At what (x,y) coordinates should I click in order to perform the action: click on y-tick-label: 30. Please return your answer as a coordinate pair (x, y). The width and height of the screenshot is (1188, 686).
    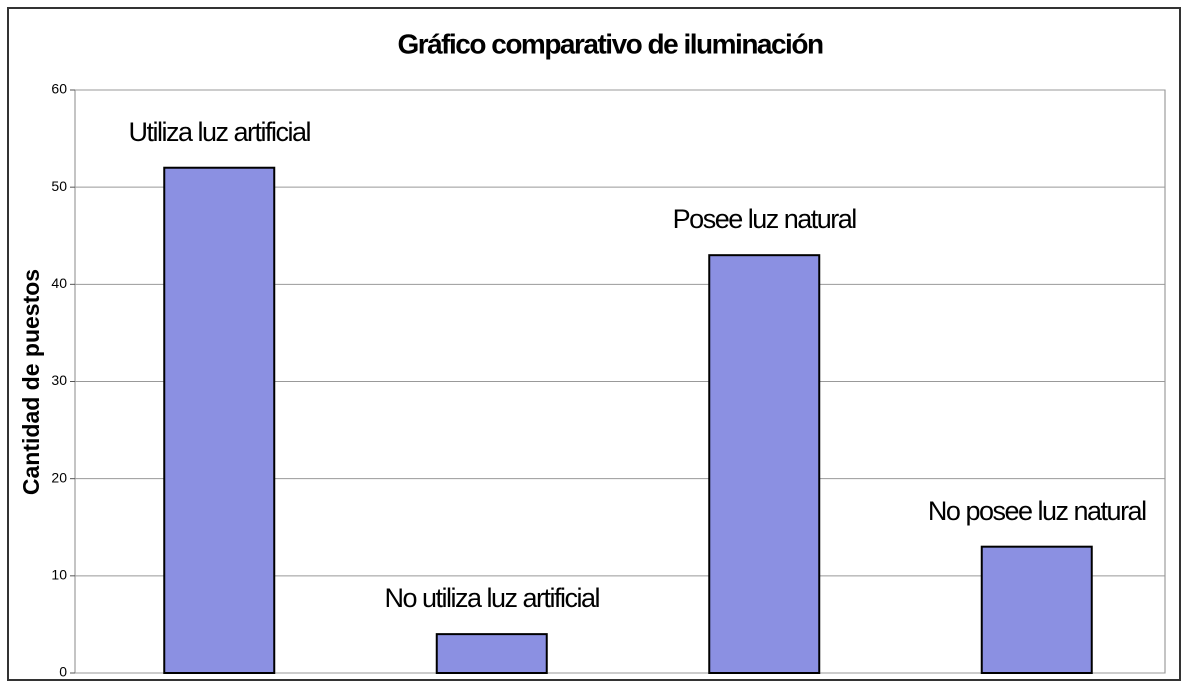
    Looking at the image, I should click on (59, 380).